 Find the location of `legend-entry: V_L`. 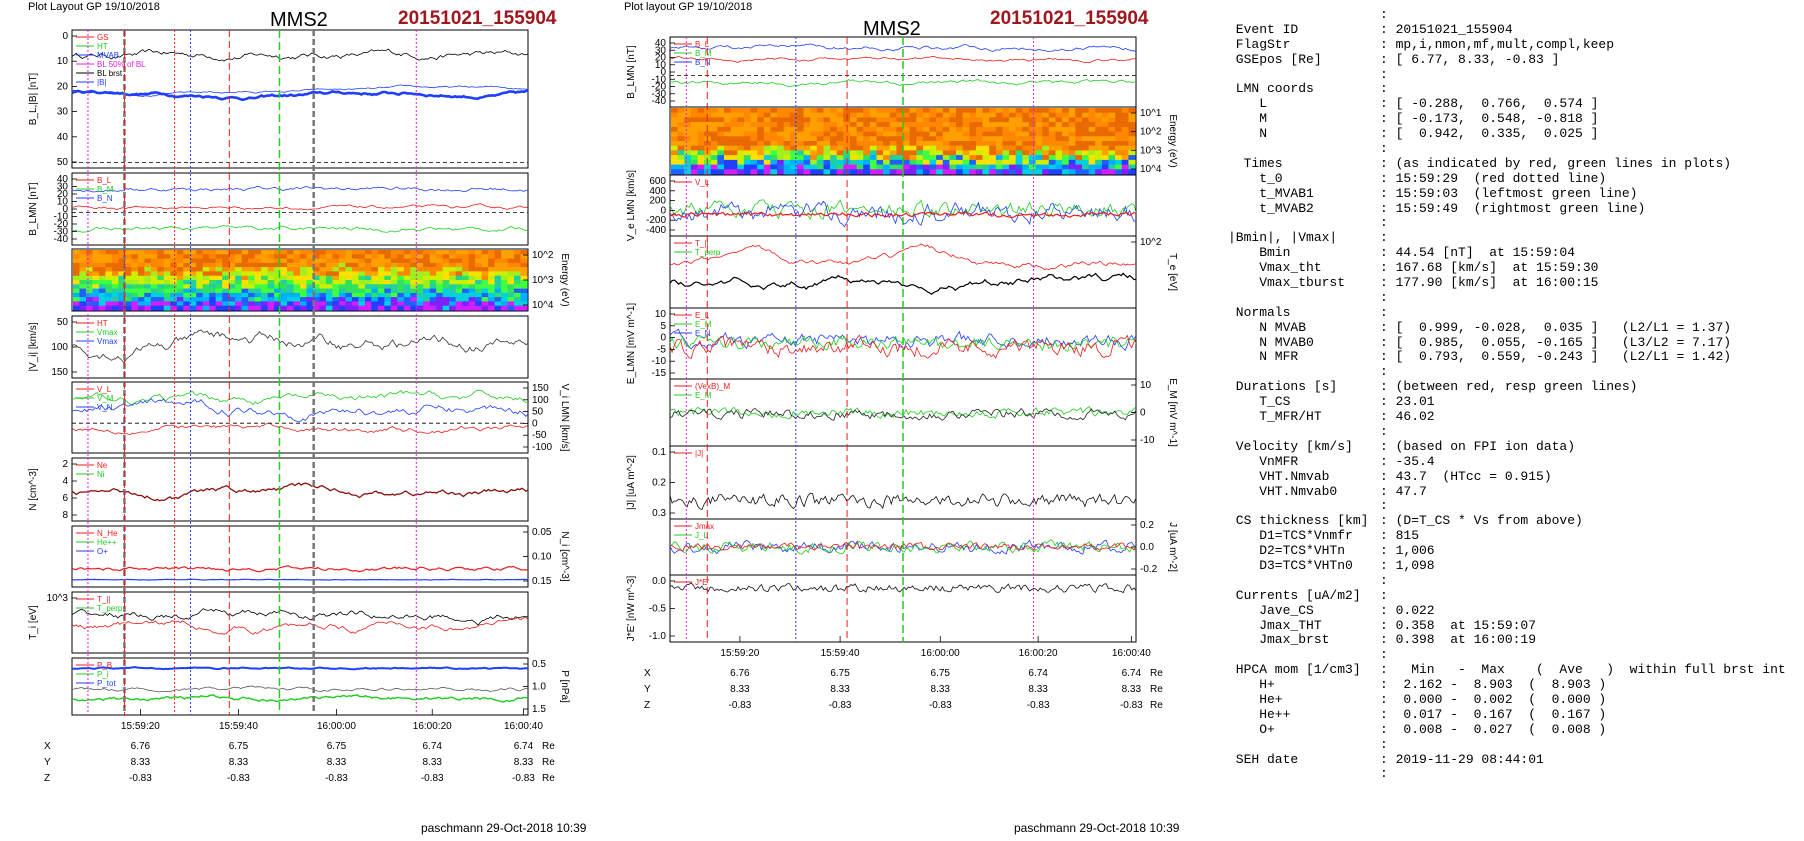

legend-entry: V_L is located at coordinates (702, 182).